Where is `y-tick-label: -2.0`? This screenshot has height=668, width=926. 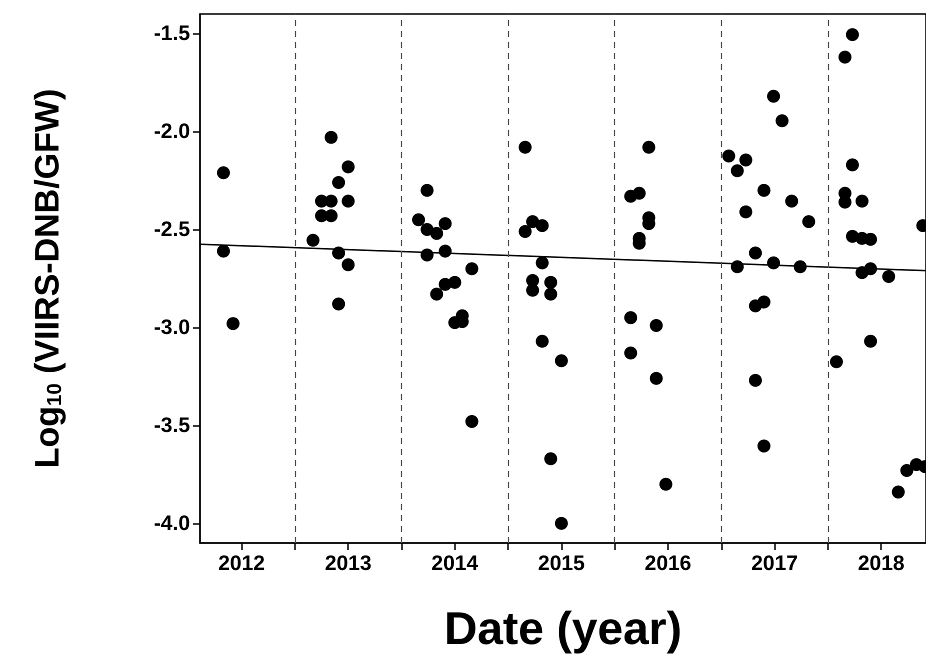
y-tick-label: -2.0 is located at coordinates (172, 132).